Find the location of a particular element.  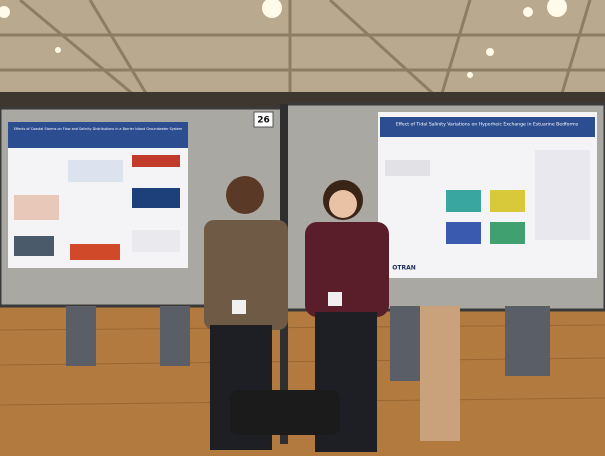

background-people is located at coordinates (308, 343).